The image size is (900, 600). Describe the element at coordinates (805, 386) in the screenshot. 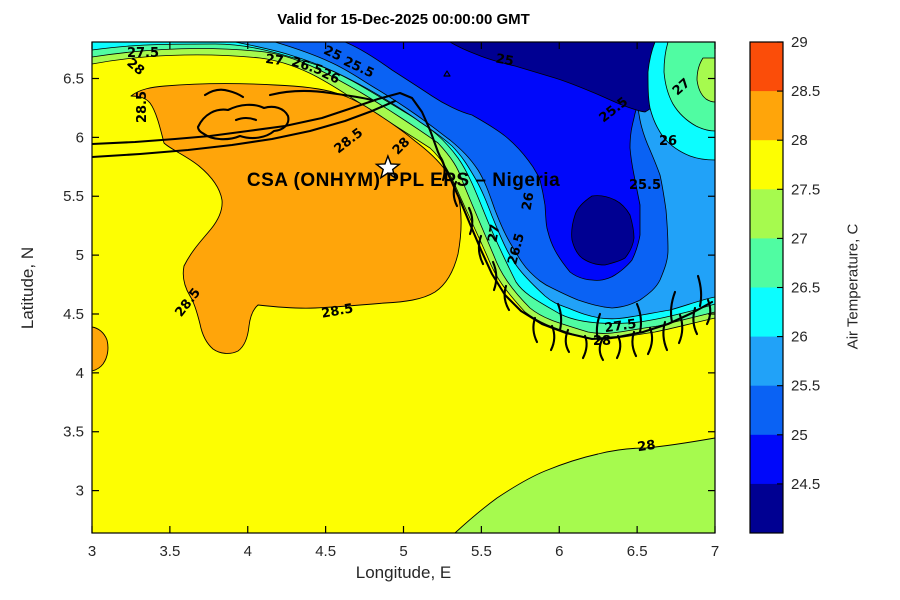

I see `colorbar-tick-label: 25.5` at that location.